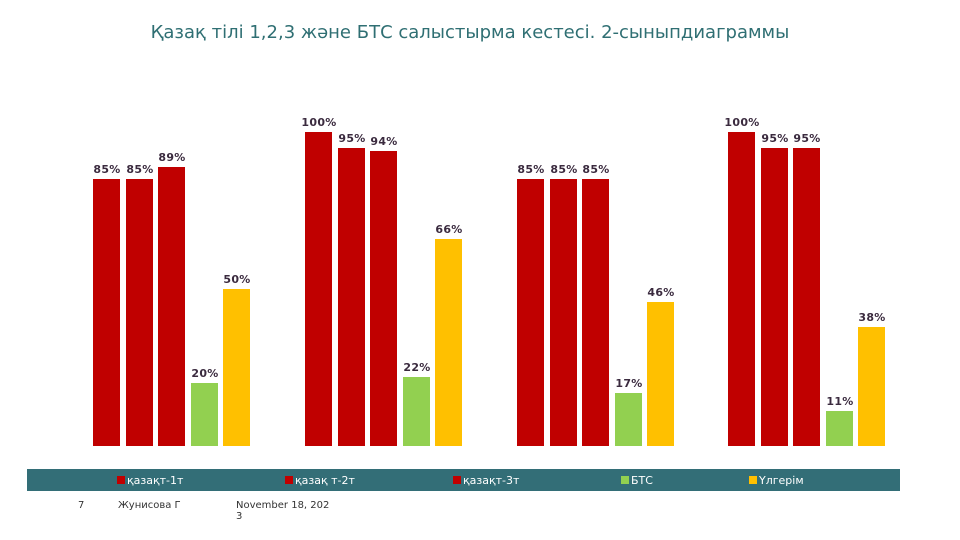 The image size is (960, 540). I want to click on data-label: 66%, so click(449, 229).